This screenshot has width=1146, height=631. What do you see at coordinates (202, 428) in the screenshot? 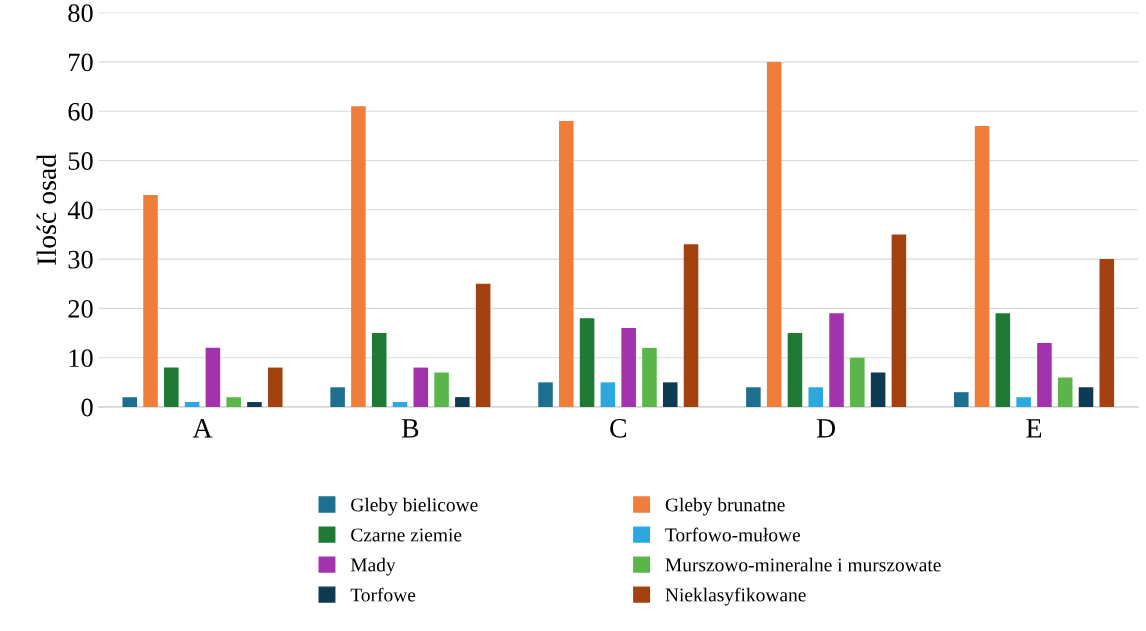
I see `x-tick-label: A` at bounding box center [202, 428].